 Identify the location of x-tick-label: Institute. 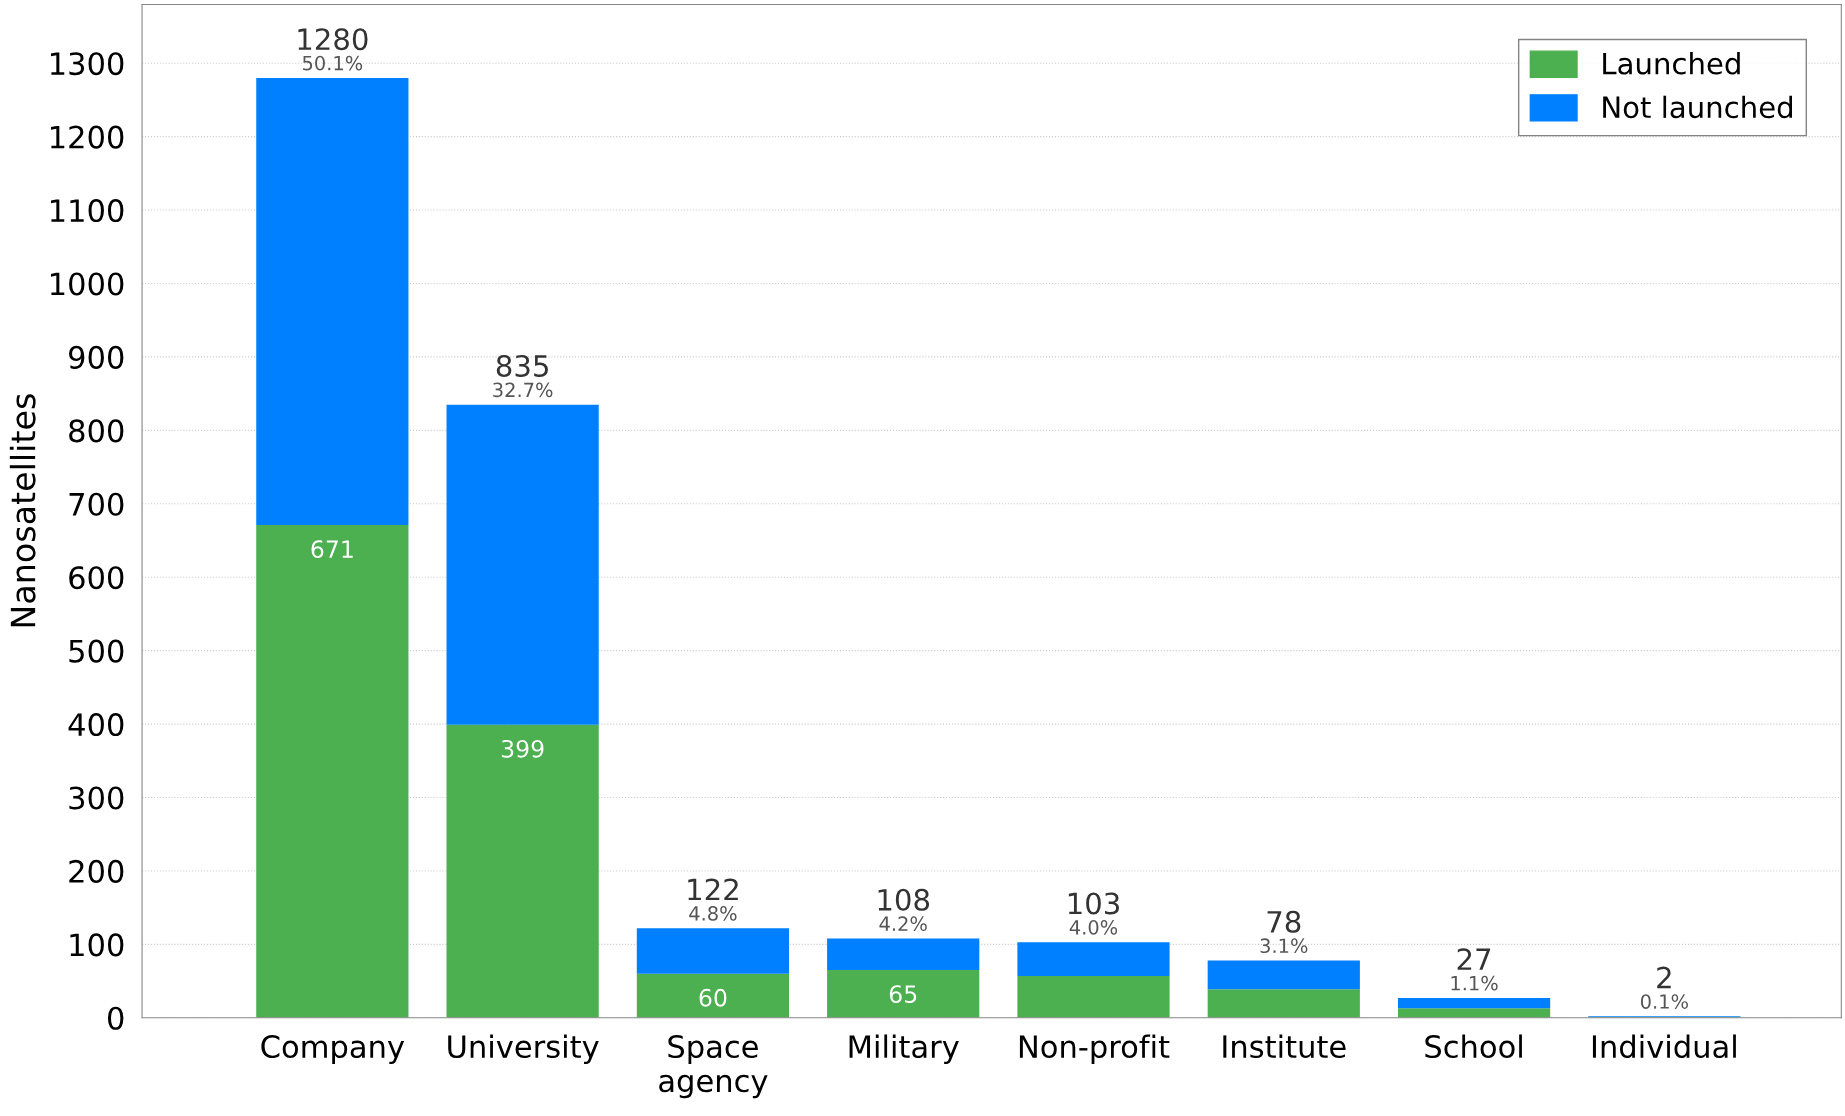
(1284, 1046).